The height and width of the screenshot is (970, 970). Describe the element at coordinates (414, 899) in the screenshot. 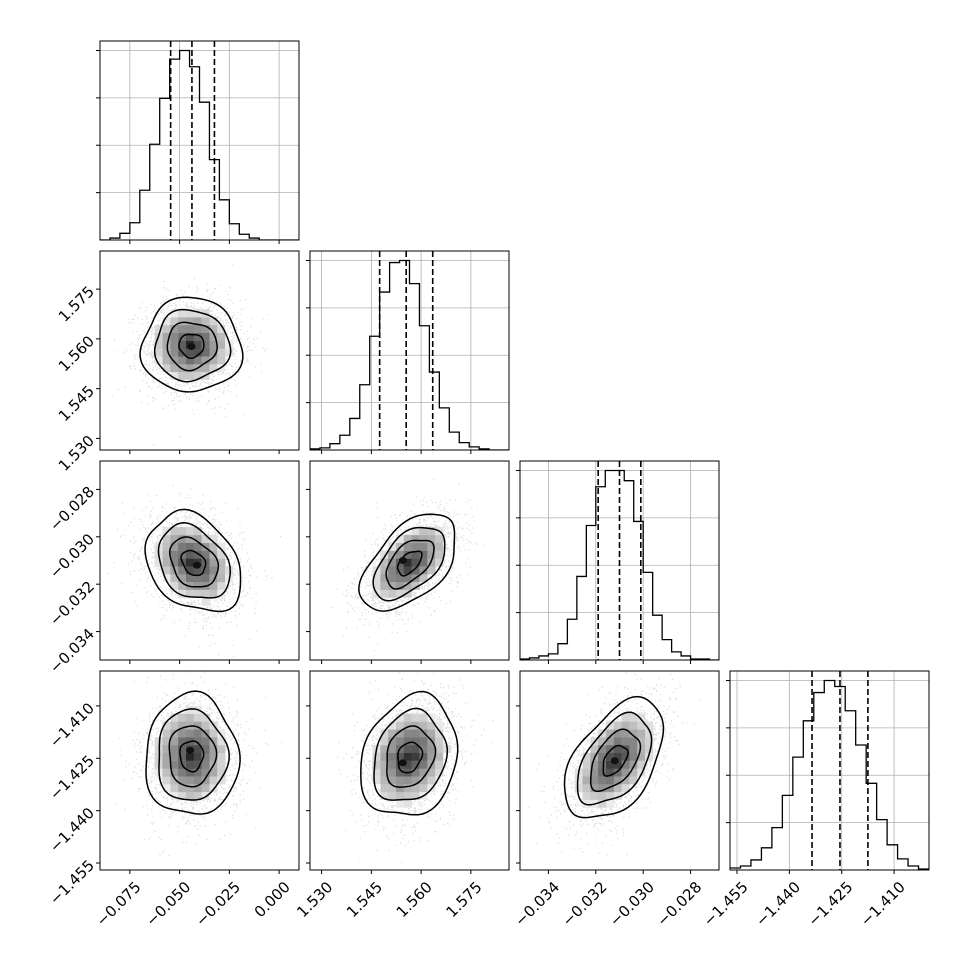

I see `x-tick-label: 1.560` at that location.